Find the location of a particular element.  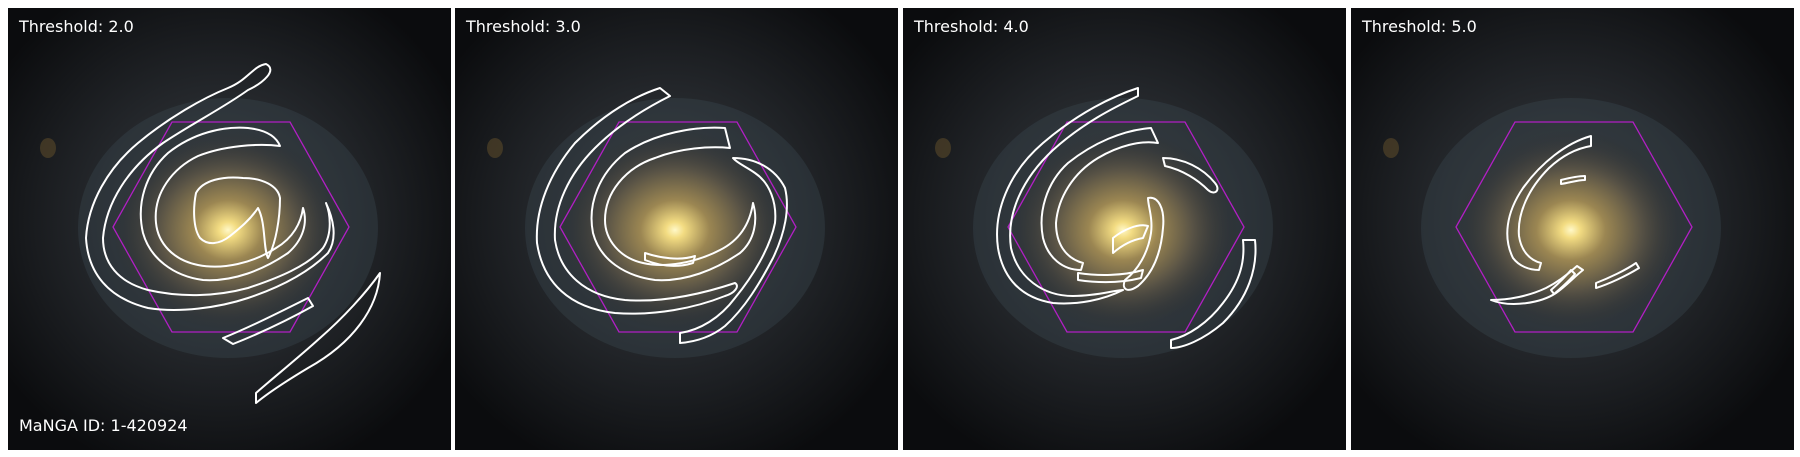

threshold-label: Threshold: 3.0 is located at coordinates (523, 26).